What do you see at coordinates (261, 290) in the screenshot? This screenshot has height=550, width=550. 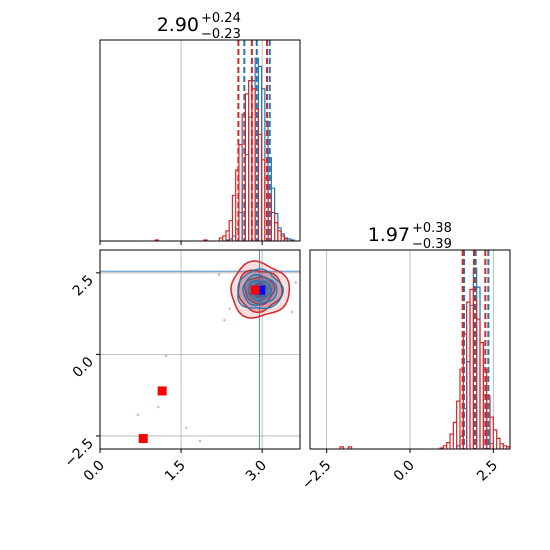 I see `blue-marker` at bounding box center [261, 290].